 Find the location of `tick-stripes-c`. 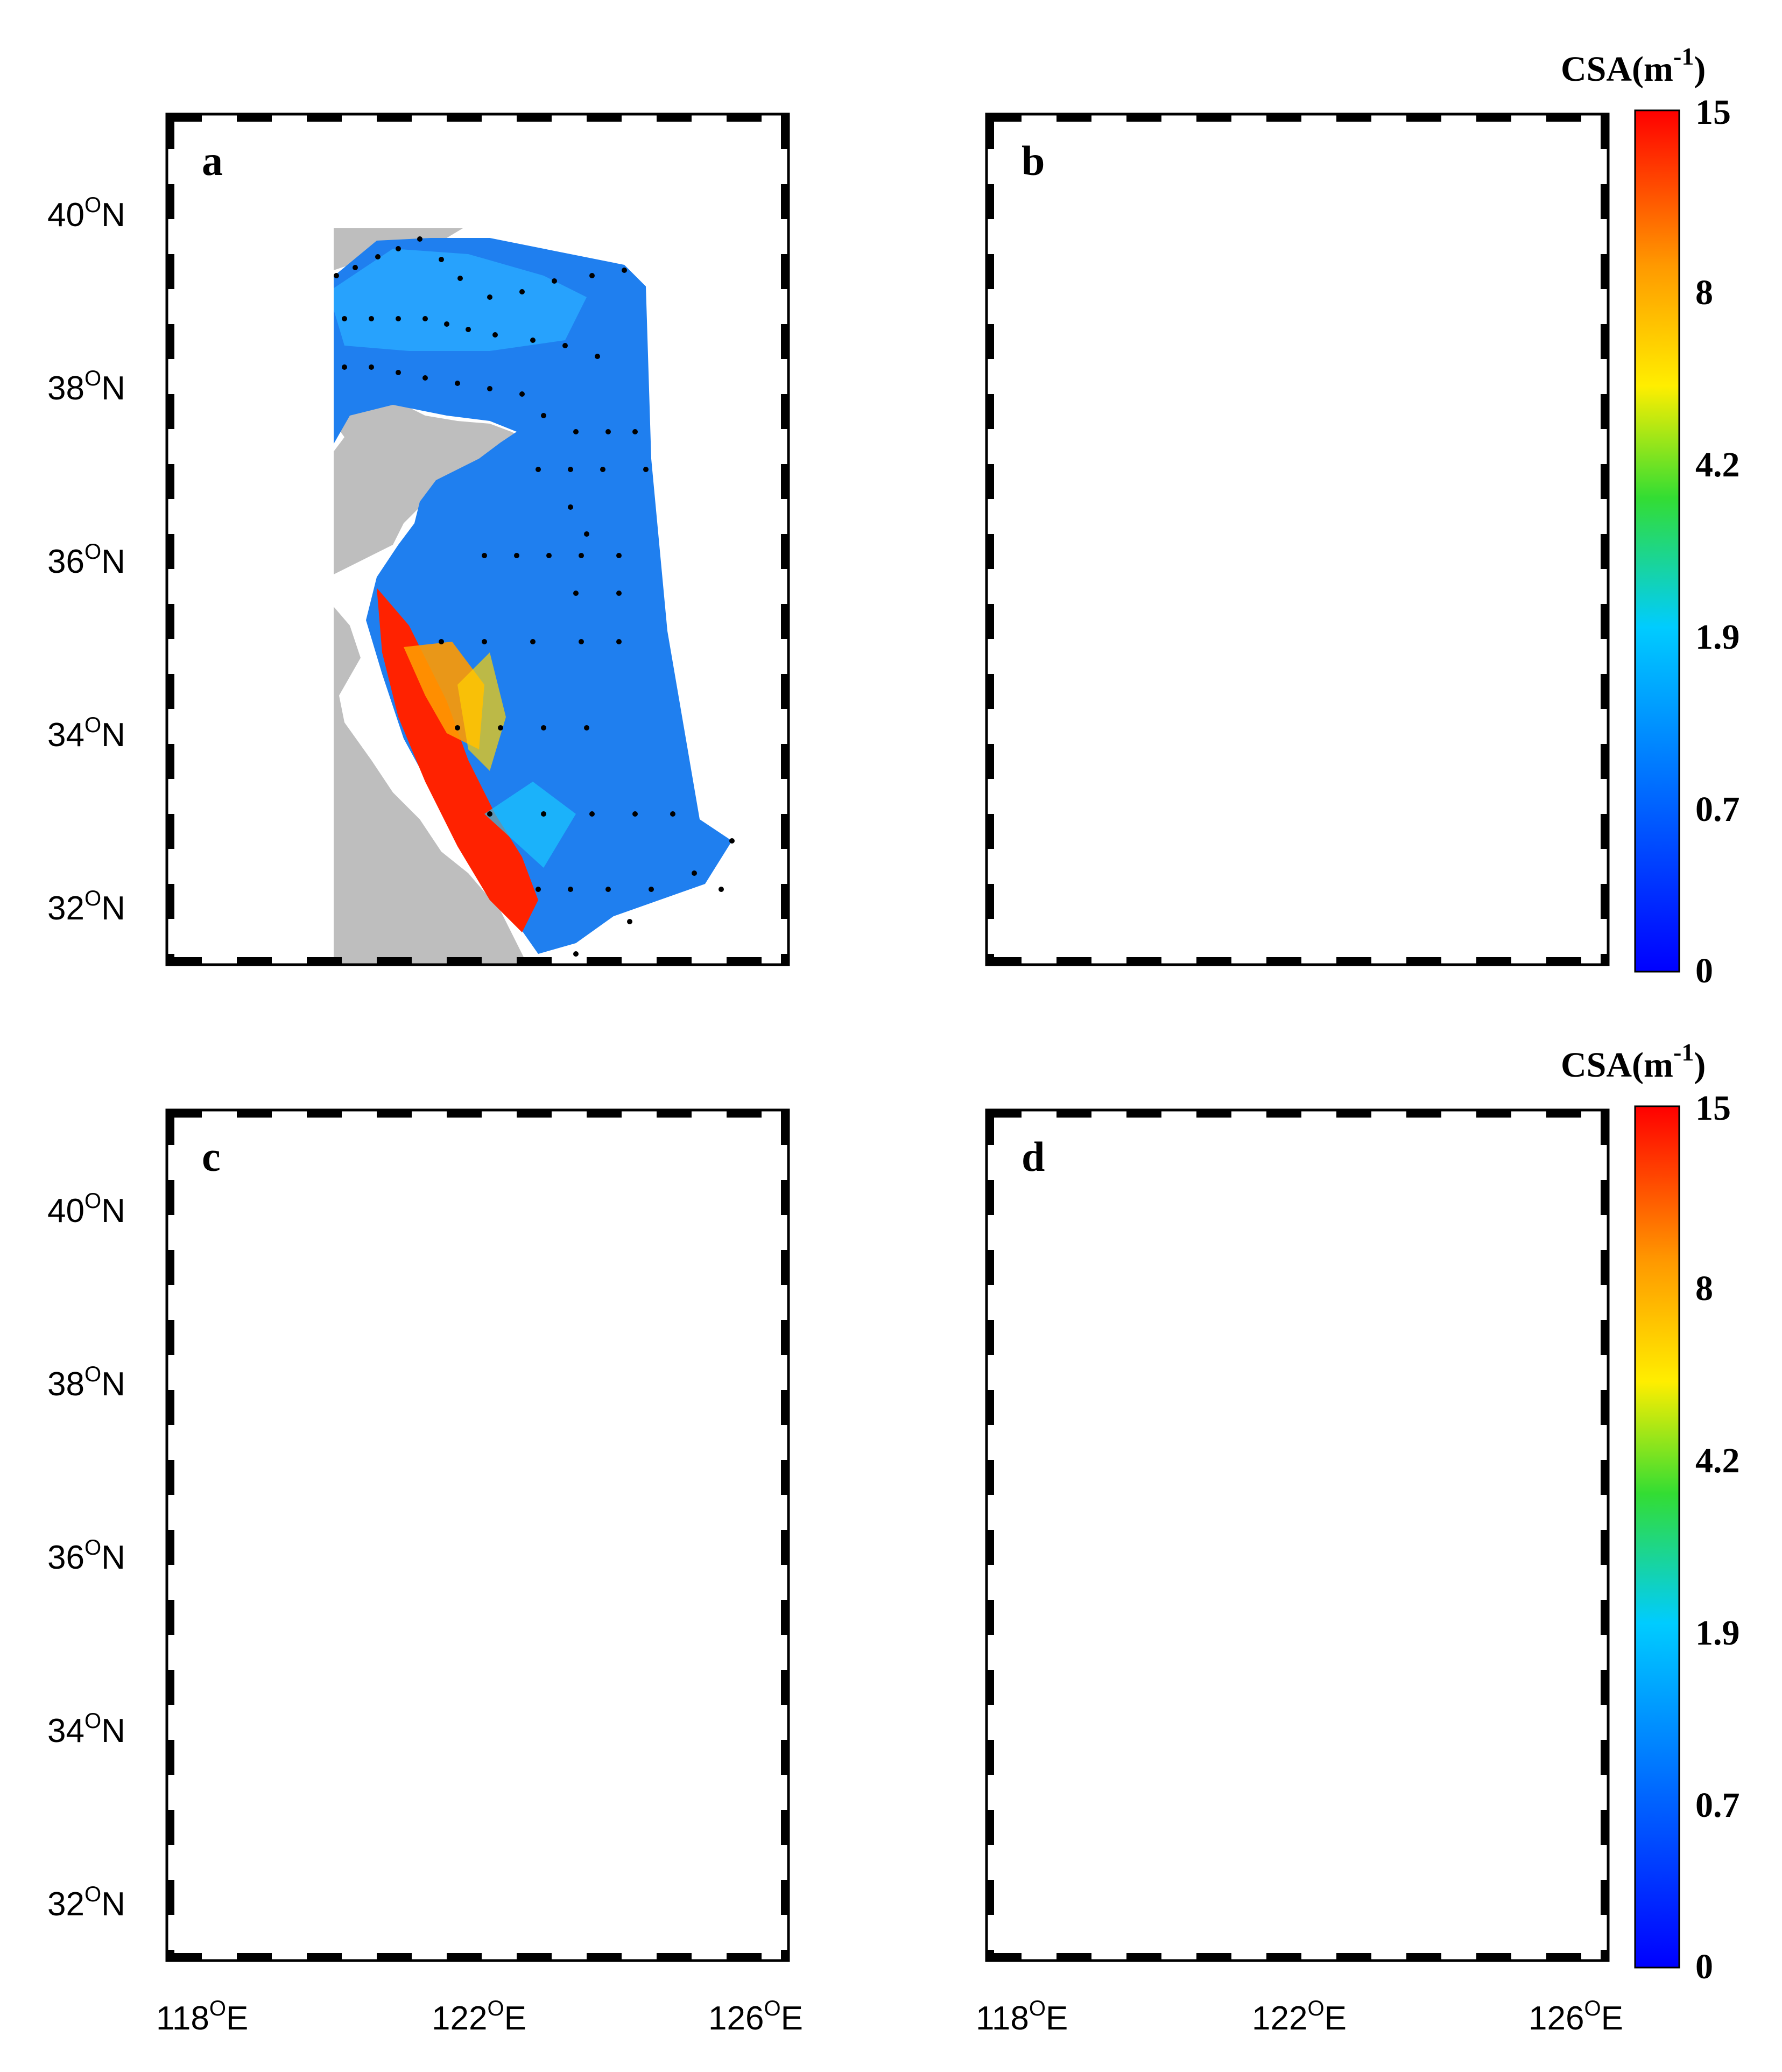

tick-stripes-c is located at coordinates (477, 1535).